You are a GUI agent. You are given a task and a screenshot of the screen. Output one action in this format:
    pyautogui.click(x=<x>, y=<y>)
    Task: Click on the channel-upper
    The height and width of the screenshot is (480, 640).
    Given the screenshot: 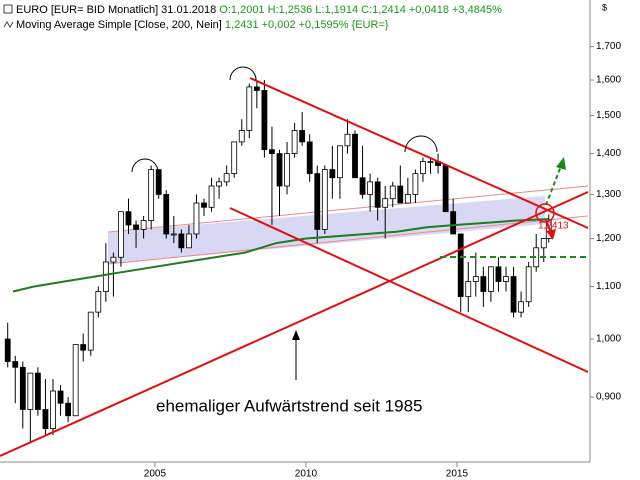 What is the action you would take?
    pyautogui.click(x=348, y=209)
    